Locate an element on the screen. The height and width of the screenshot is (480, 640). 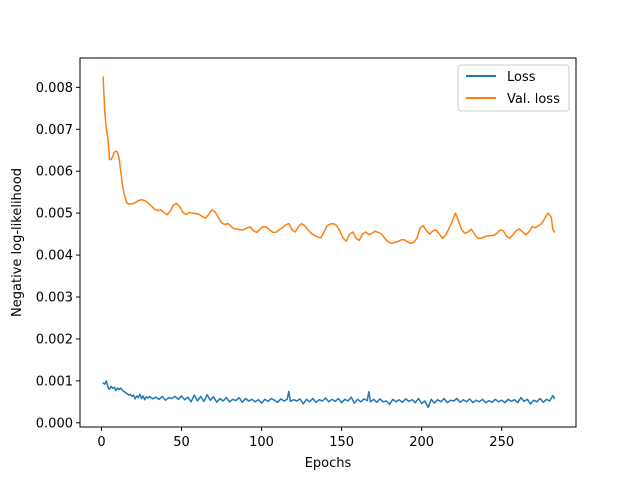
x-tick-label: 100 is located at coordinates (261, 442).